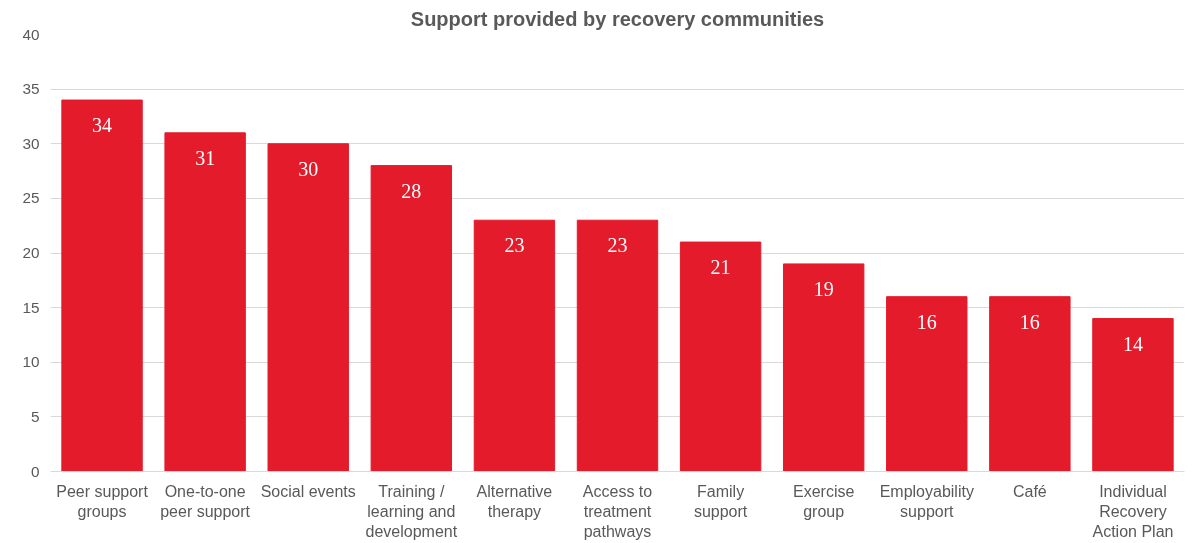 This screenshot has width=1196, height=543. What do you see at coordinates (31, 362) in the screenshot?
I see `y-tick-label: 10` at bounding box center [31, 362].